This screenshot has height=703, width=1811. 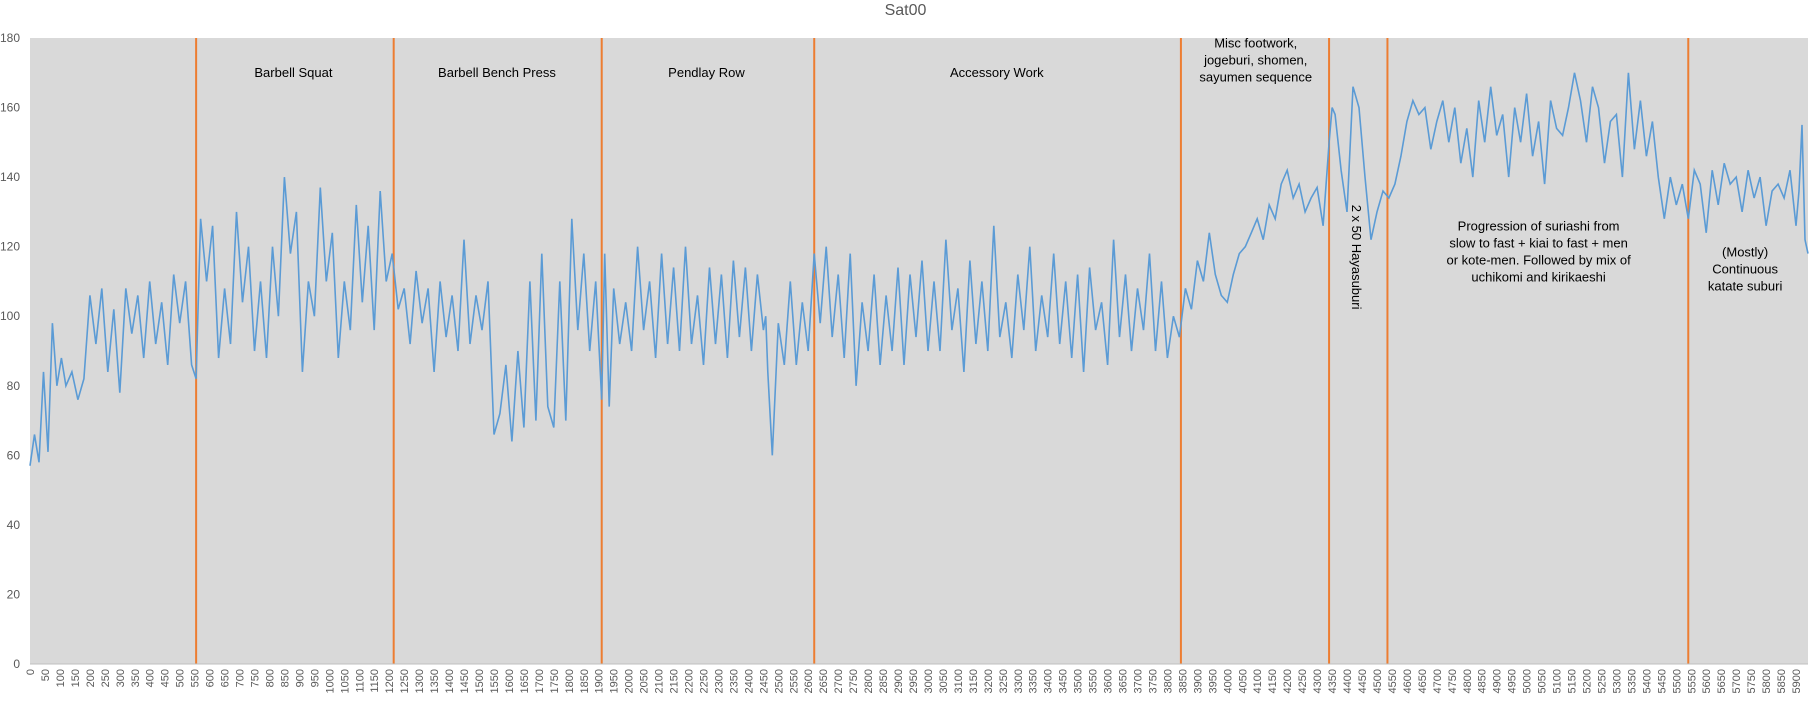 What do you see at coordinates (555, 681) in the screenshot?
I see `x-tick-label: 1750` at bounding box center [555, 681].